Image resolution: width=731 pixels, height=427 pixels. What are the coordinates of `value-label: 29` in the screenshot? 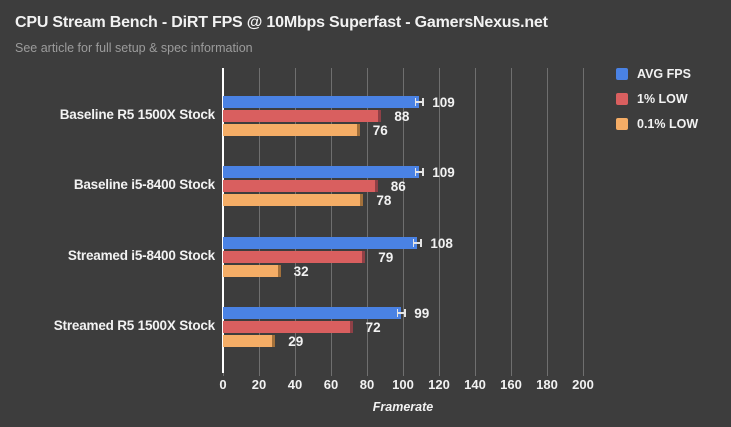 It's located at (296, 341).